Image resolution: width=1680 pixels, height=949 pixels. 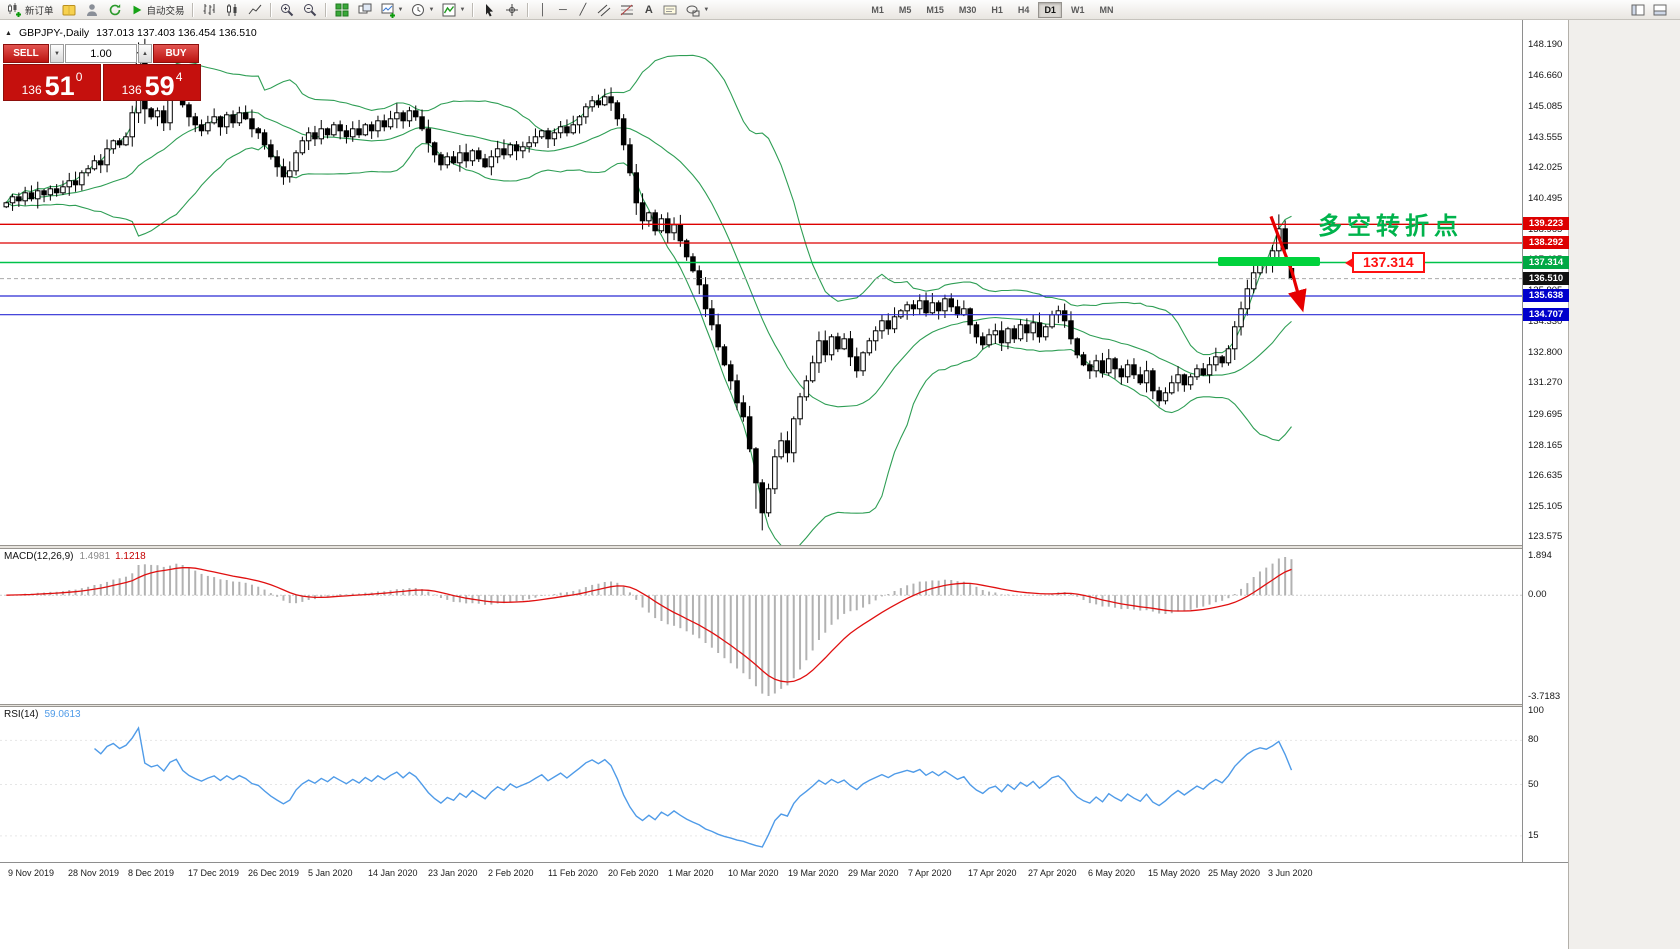 What do you see at coordinates (670, 9) in the screenshot?
I see `label-tool` at bounding box center [670, 9].